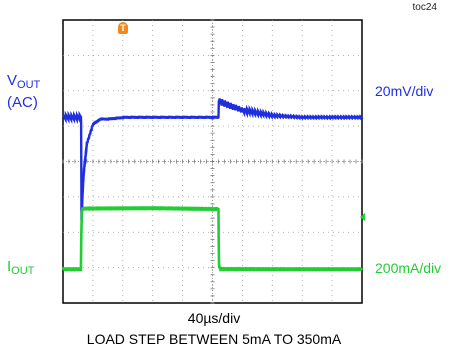 The height and width of the screenshot is (358, 451). I want to click on vout-scale: 20mV/div, so click(404, 91).